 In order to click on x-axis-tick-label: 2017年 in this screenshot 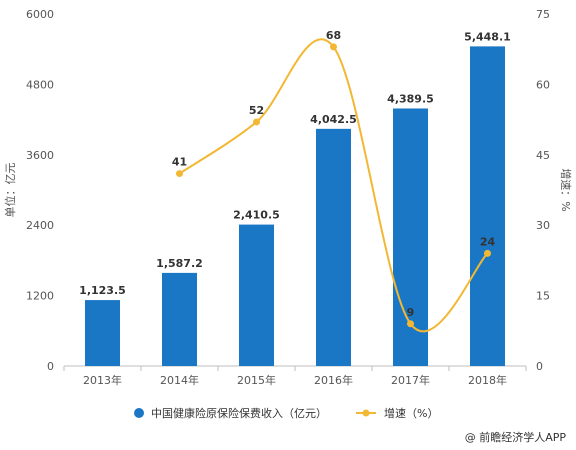, I will do `click(410, 380)`.